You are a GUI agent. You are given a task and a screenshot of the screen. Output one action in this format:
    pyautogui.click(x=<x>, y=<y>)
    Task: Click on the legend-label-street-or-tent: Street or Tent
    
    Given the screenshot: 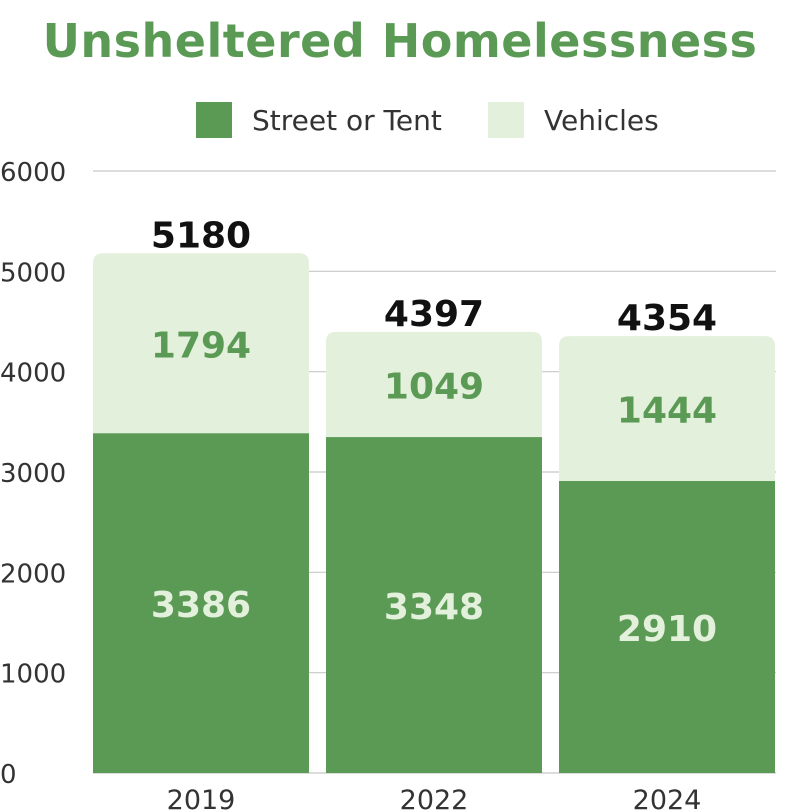 What is the action you would take?
    pyautogui.click(x=347, y=120)
    